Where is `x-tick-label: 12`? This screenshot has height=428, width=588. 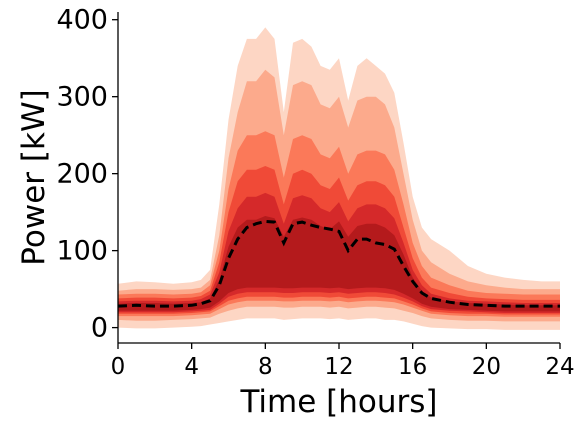 x-tick-label: 12 is located at coordinates (338, 367).